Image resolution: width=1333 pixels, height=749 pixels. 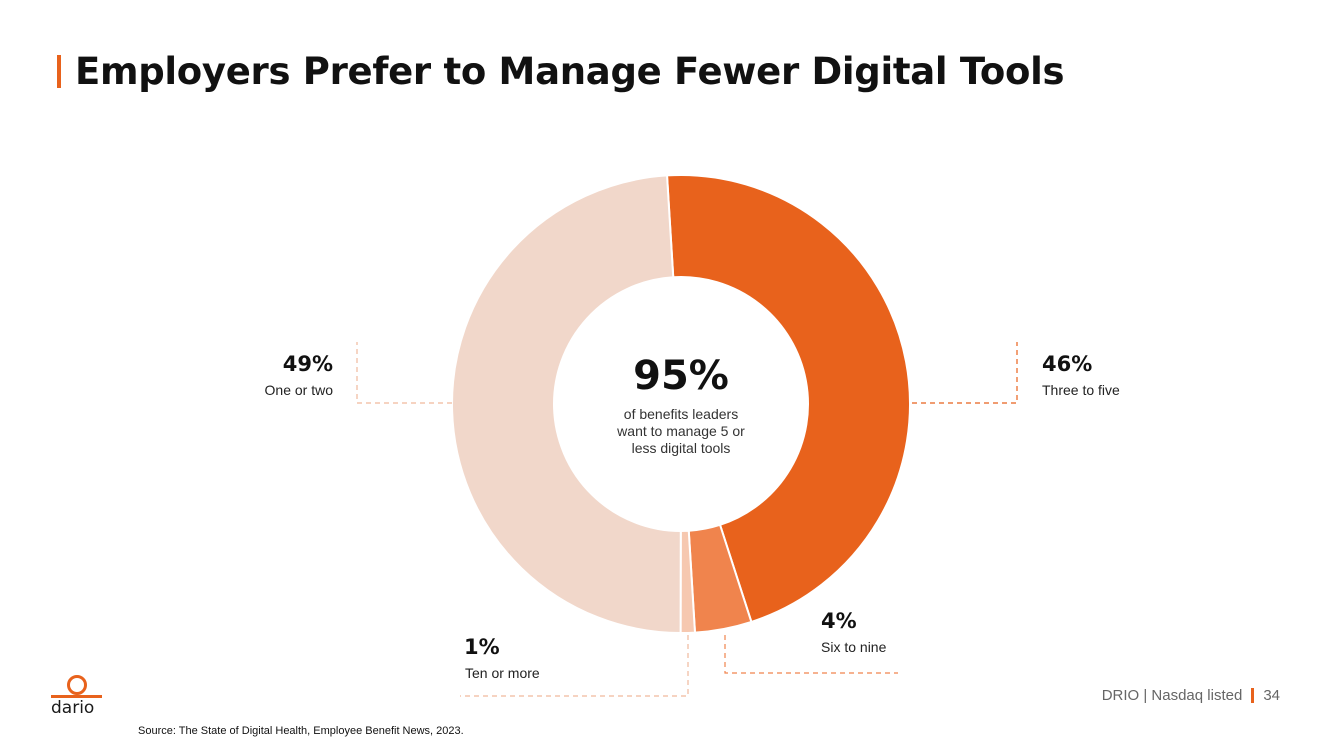 What do you see at coordinates (965, 373) in the screenshot?
I see `leader-line-three-to-five` at bounding box center [965, 373].